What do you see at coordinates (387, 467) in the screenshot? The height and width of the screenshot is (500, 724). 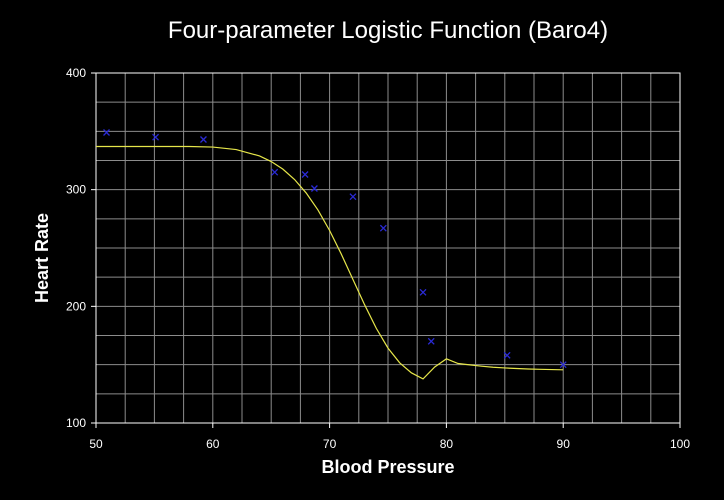 I see `x-axis-label: Blood Pressure` at bounding box center [387, 467].